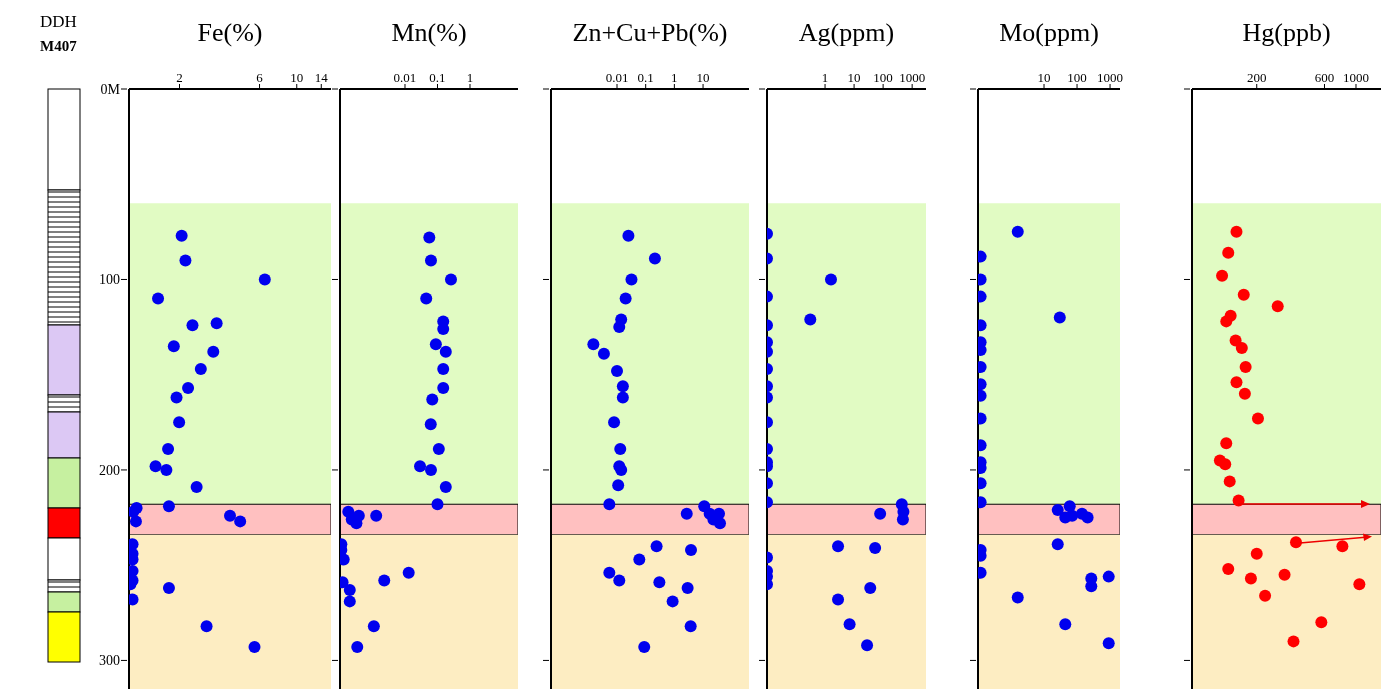  I want to click on chart-title: Mn(%), so click(429, 33).